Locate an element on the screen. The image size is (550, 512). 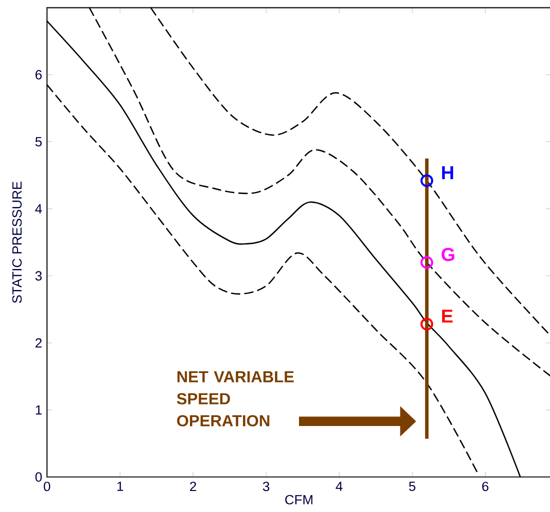
y-tick-label: 6 is located at coordinates (39, 75).